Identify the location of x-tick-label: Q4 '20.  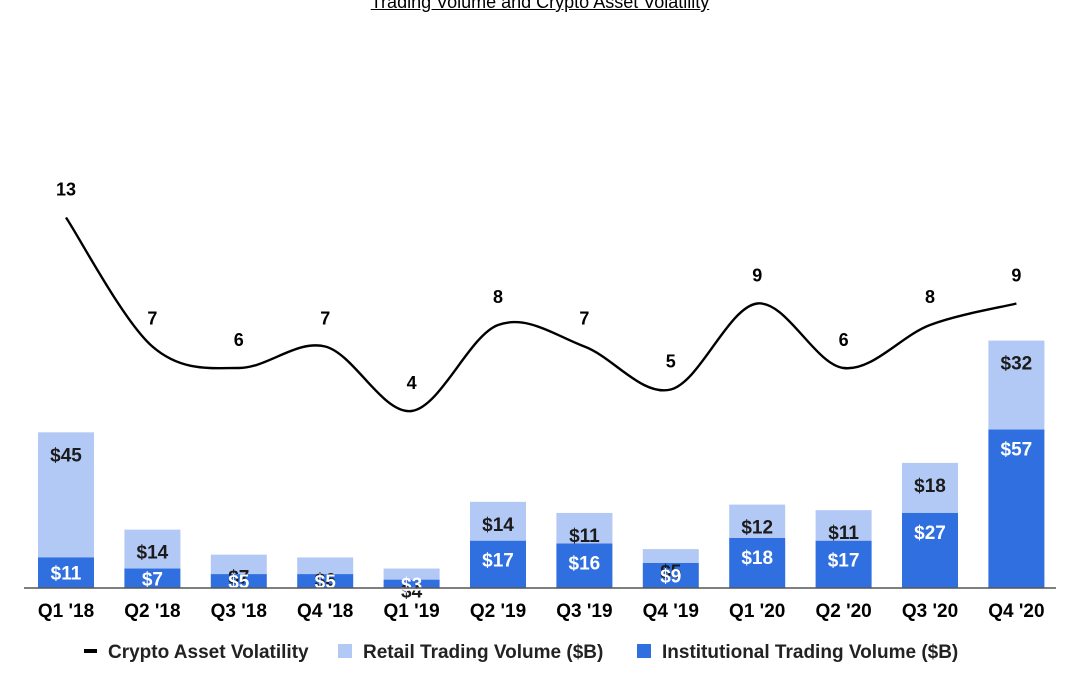
(1016, 611).